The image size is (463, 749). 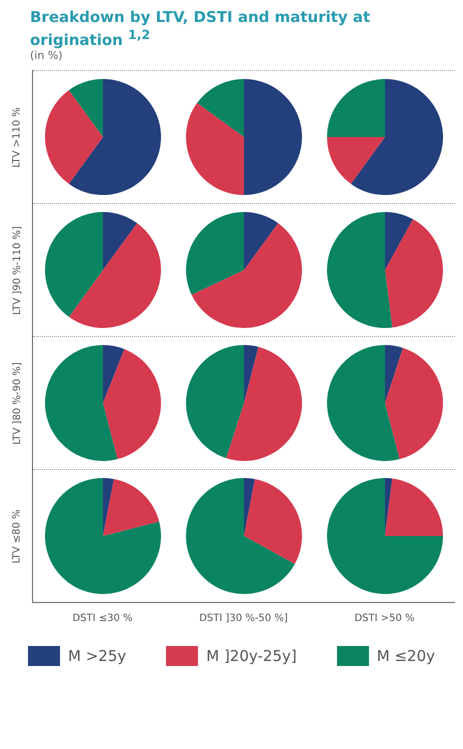 What do you see at coordinates (17, 536) in the screenshot?
I see `text: LTV ≤80 %` at bounding box center [17, 536].